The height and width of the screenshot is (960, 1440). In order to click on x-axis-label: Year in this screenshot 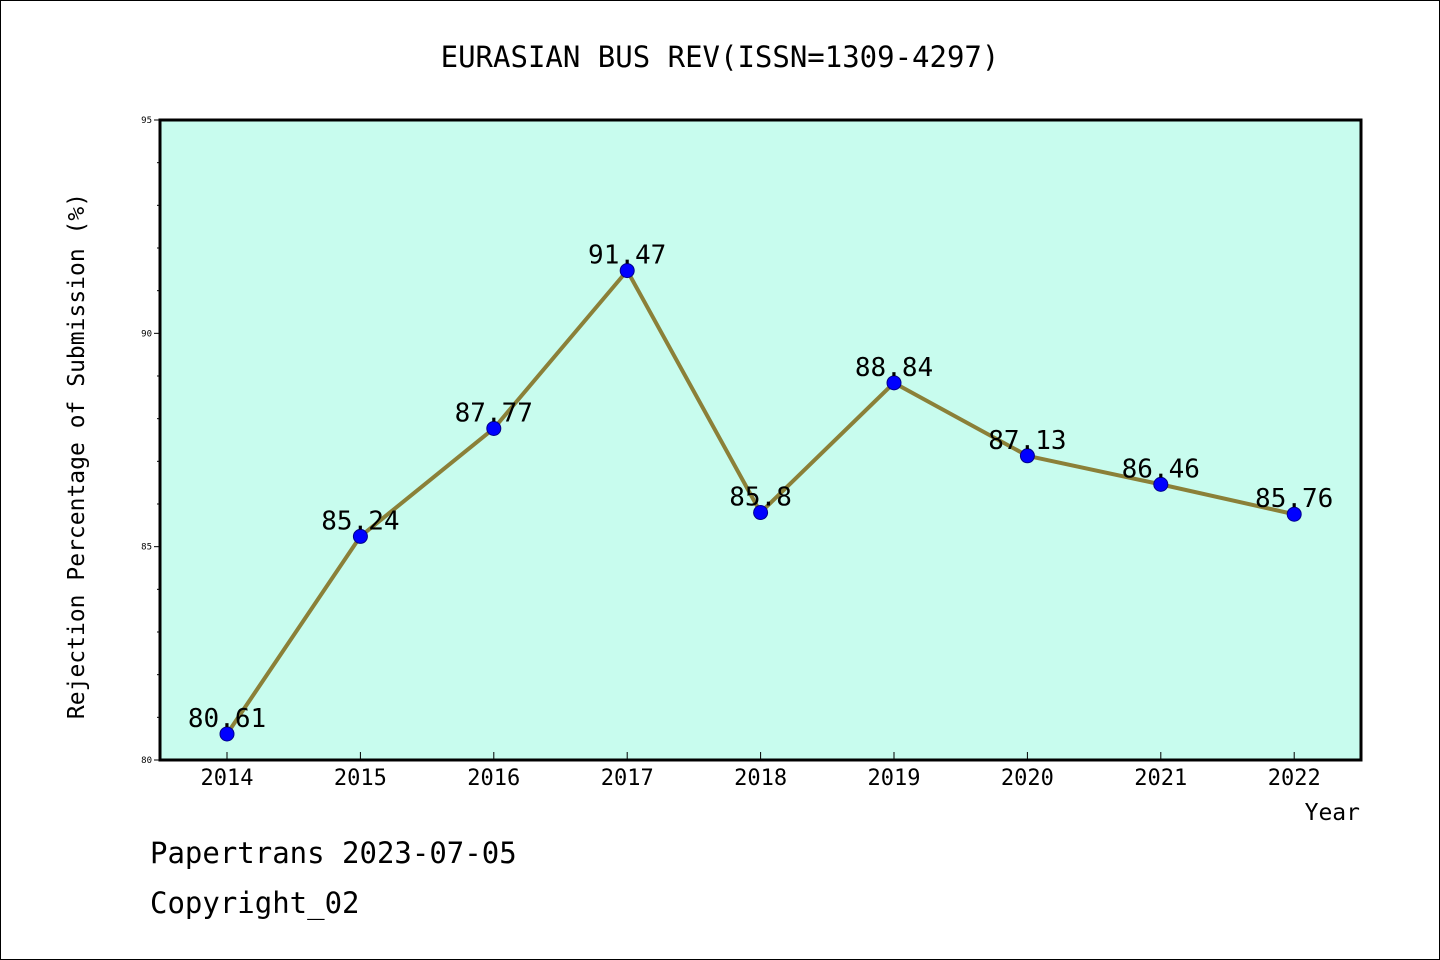, I will do `click(1332, 813)`.